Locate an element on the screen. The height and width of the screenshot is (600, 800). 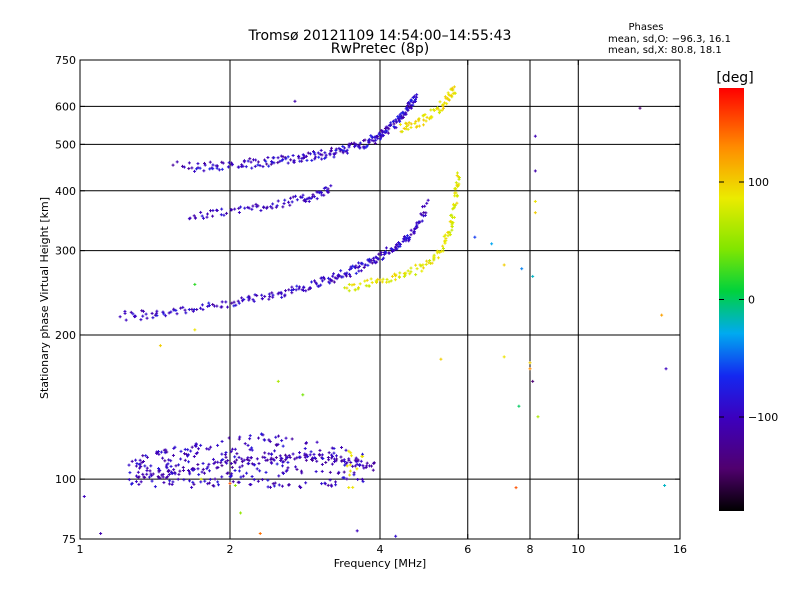
colorbar-ticks: 100 0 −100 is located at coordinates (748, 300).